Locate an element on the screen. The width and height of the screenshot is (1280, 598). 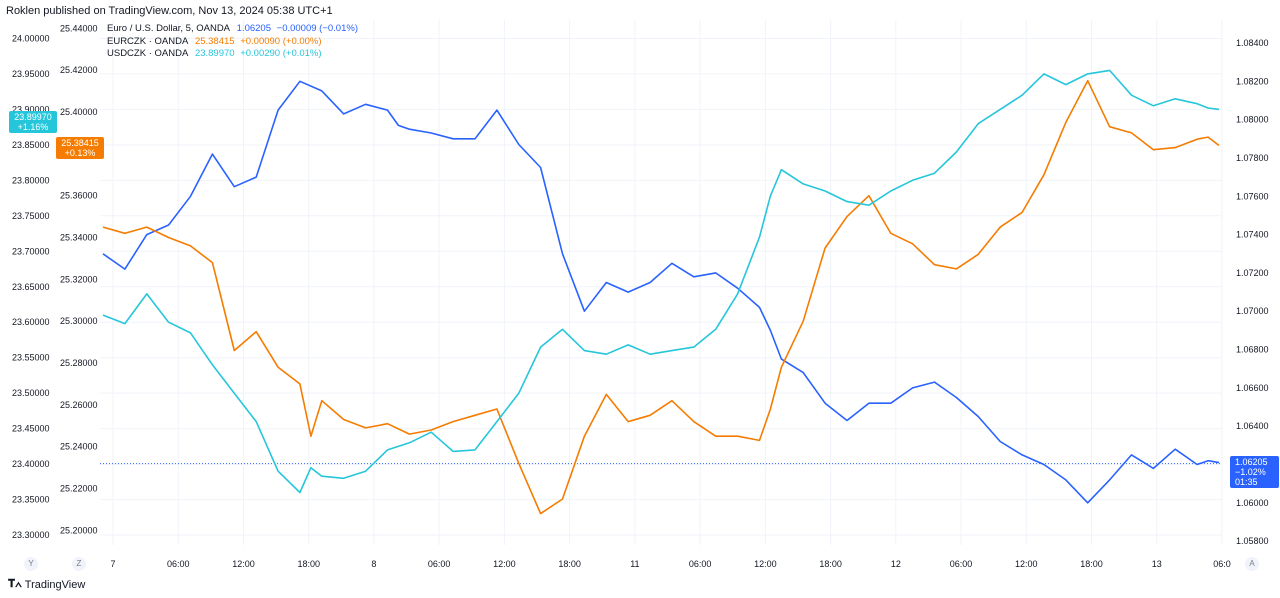
footer-brand: TradingView is located at coordinates (55, 584).